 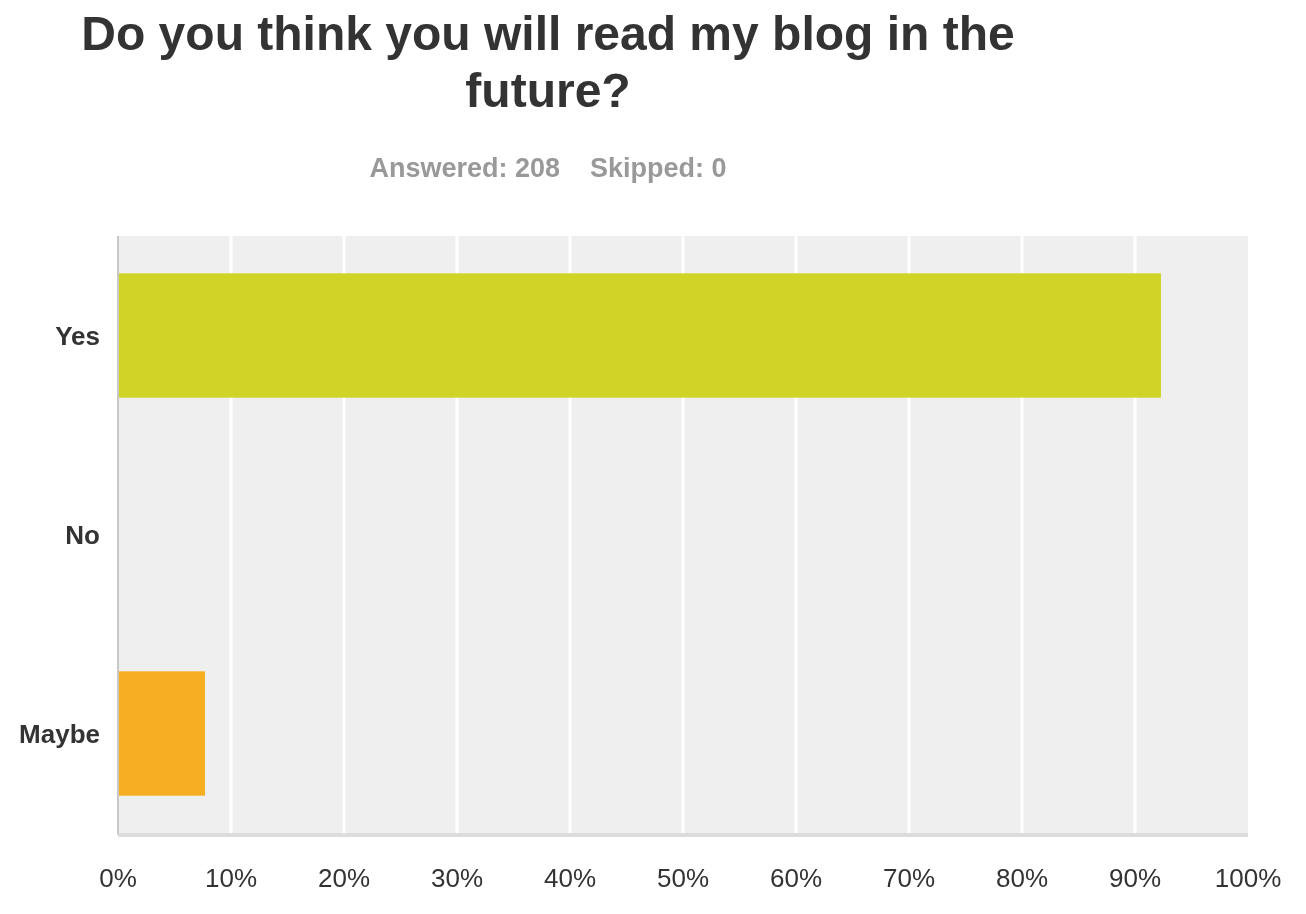 I want to click on x-tick-label: 90%, so click(x=1135, y=878).